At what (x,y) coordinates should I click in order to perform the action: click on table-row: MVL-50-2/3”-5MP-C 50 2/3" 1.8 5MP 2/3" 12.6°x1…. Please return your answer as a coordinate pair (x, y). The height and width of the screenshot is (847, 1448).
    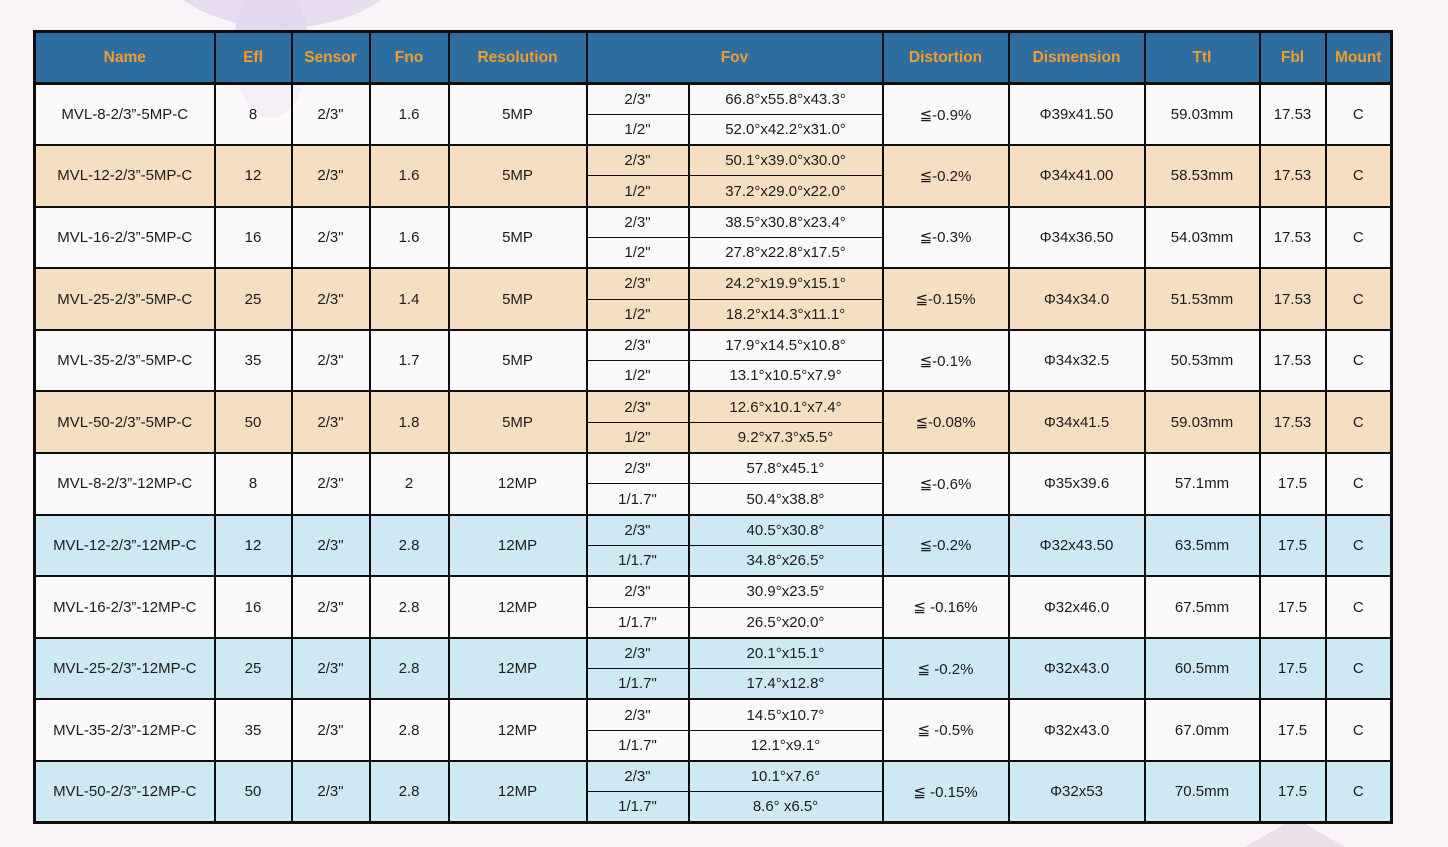
    Looking at the image, I should click on (713, 422).